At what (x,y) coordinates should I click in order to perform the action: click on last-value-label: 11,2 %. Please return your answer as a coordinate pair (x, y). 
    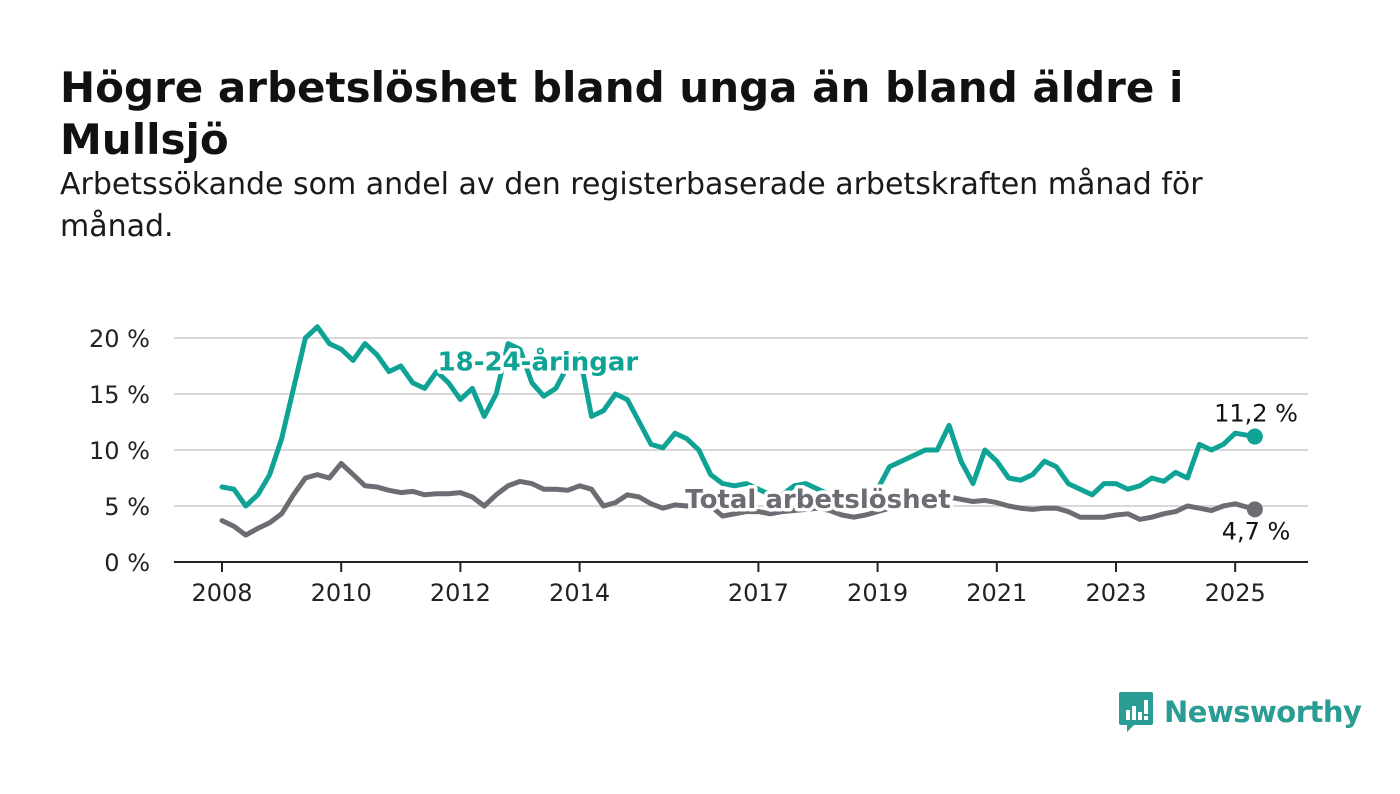
    Looking at the image, I should click on (1256, 414).